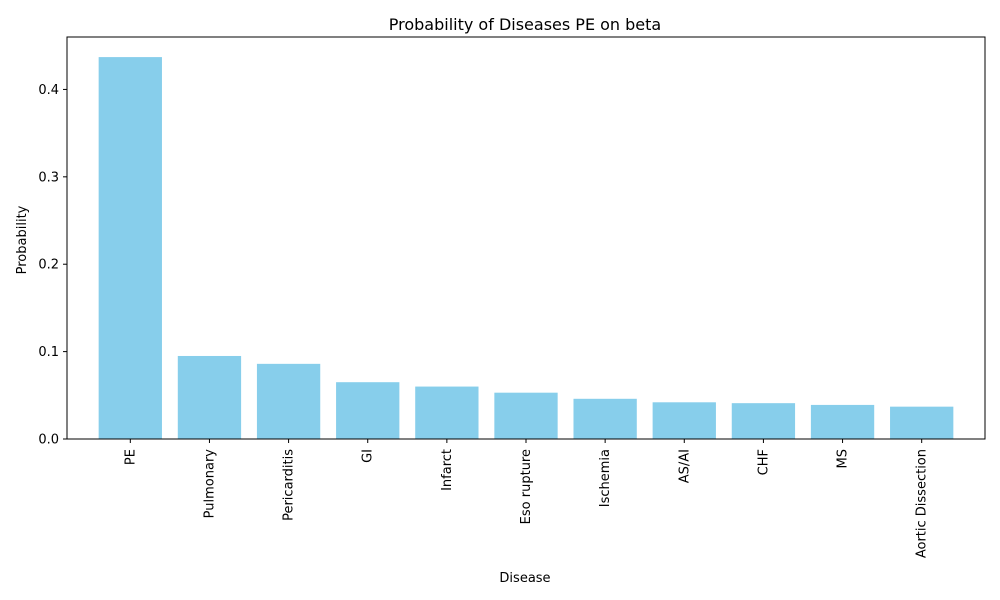  I want to click on x-tick-label: Eso rupture, so click(526, 486).